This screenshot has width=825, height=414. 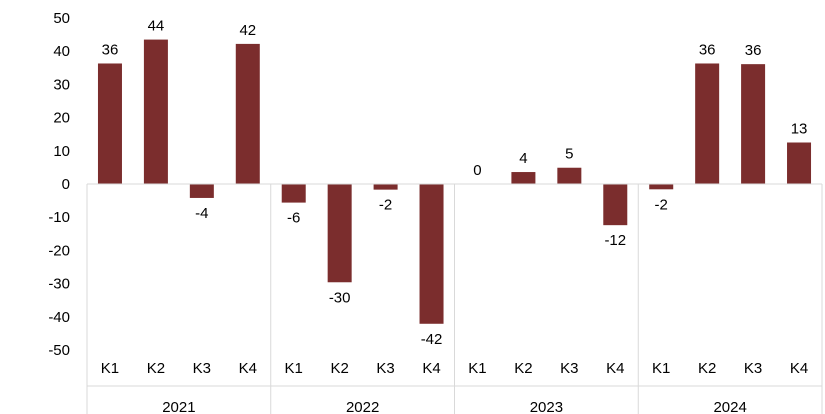 What do you see at coordinates (61, 84) in the screenshot?
I see `y-tick-label: 30` at bounding box center [61, 84].